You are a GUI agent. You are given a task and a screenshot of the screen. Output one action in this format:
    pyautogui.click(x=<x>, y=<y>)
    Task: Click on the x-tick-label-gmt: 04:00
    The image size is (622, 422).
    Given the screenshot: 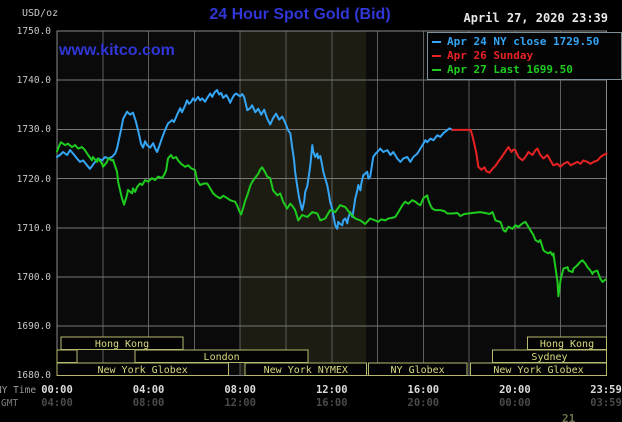 What is the action you would take?
    pyautogui.click(x=57, y=403)
    